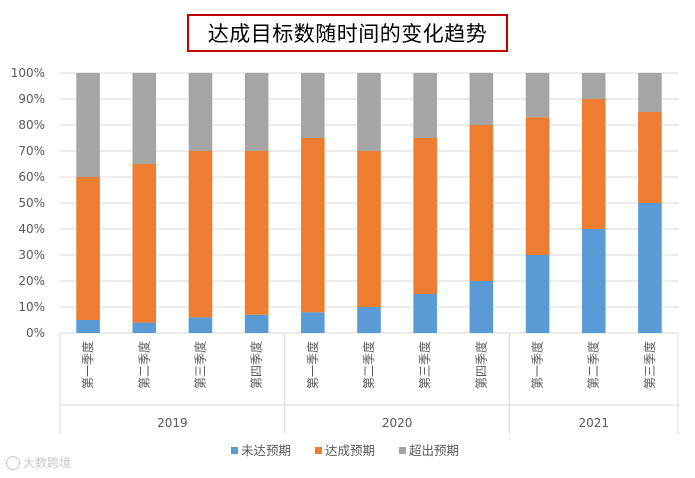  Describe the element at coordinates (434, 450) in the screenshot. I see `legend-label: 超出预期` at that location.